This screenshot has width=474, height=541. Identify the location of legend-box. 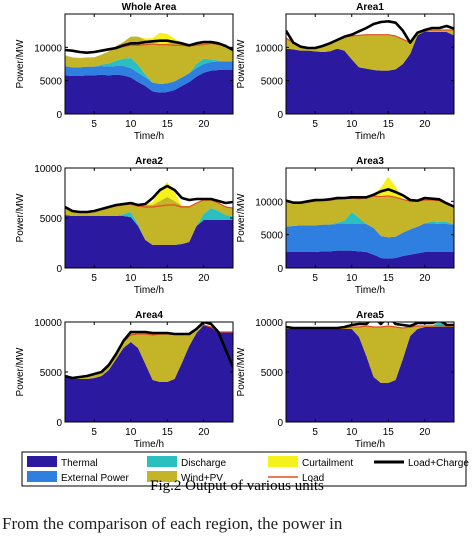
(244, 469).